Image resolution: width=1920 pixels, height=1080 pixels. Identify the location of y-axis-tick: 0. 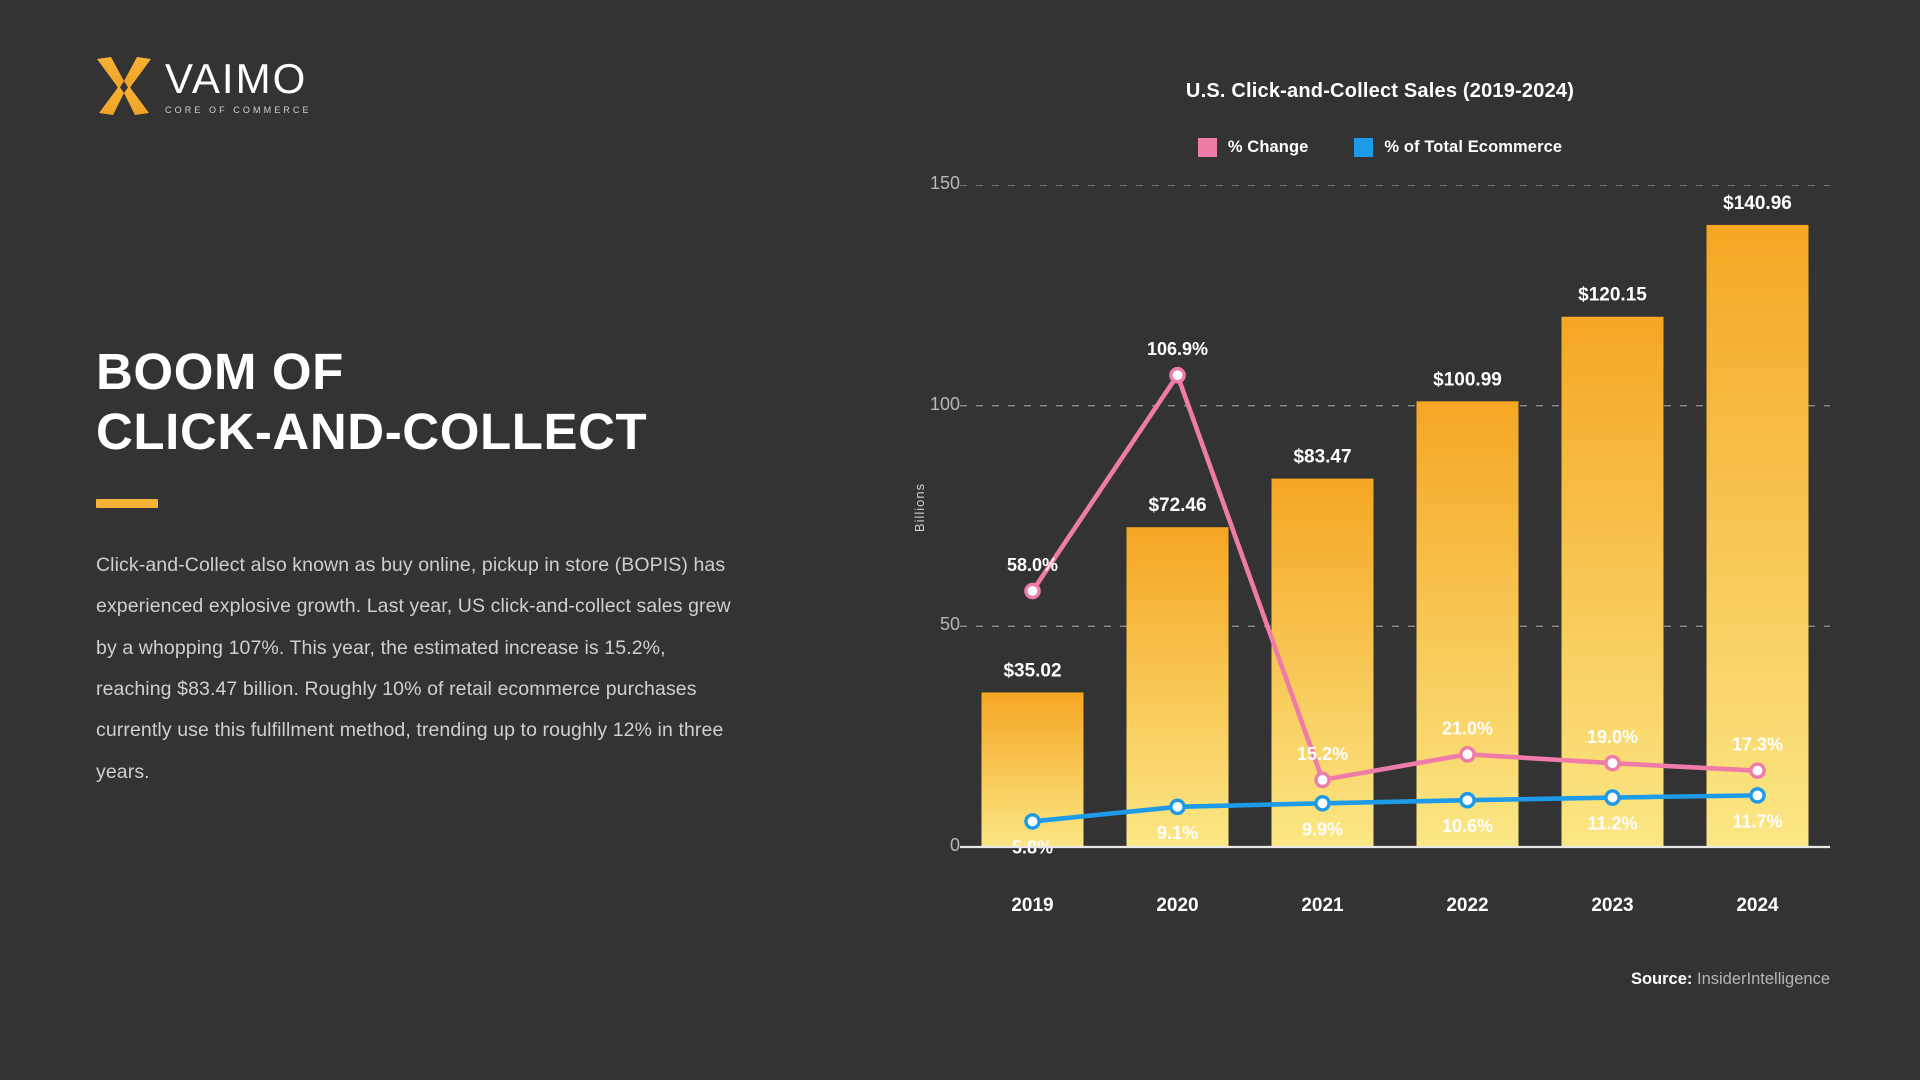
(954, 845).